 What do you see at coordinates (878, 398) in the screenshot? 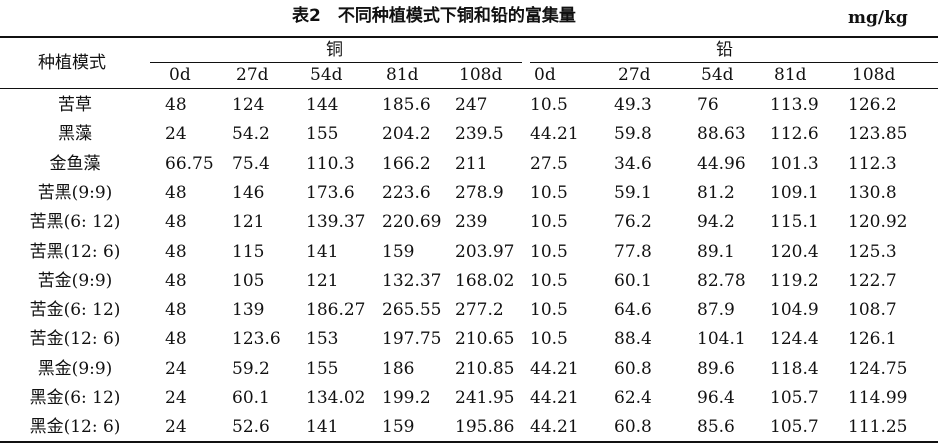
I see `cell: 114.99` at bounding box center [878, 398].